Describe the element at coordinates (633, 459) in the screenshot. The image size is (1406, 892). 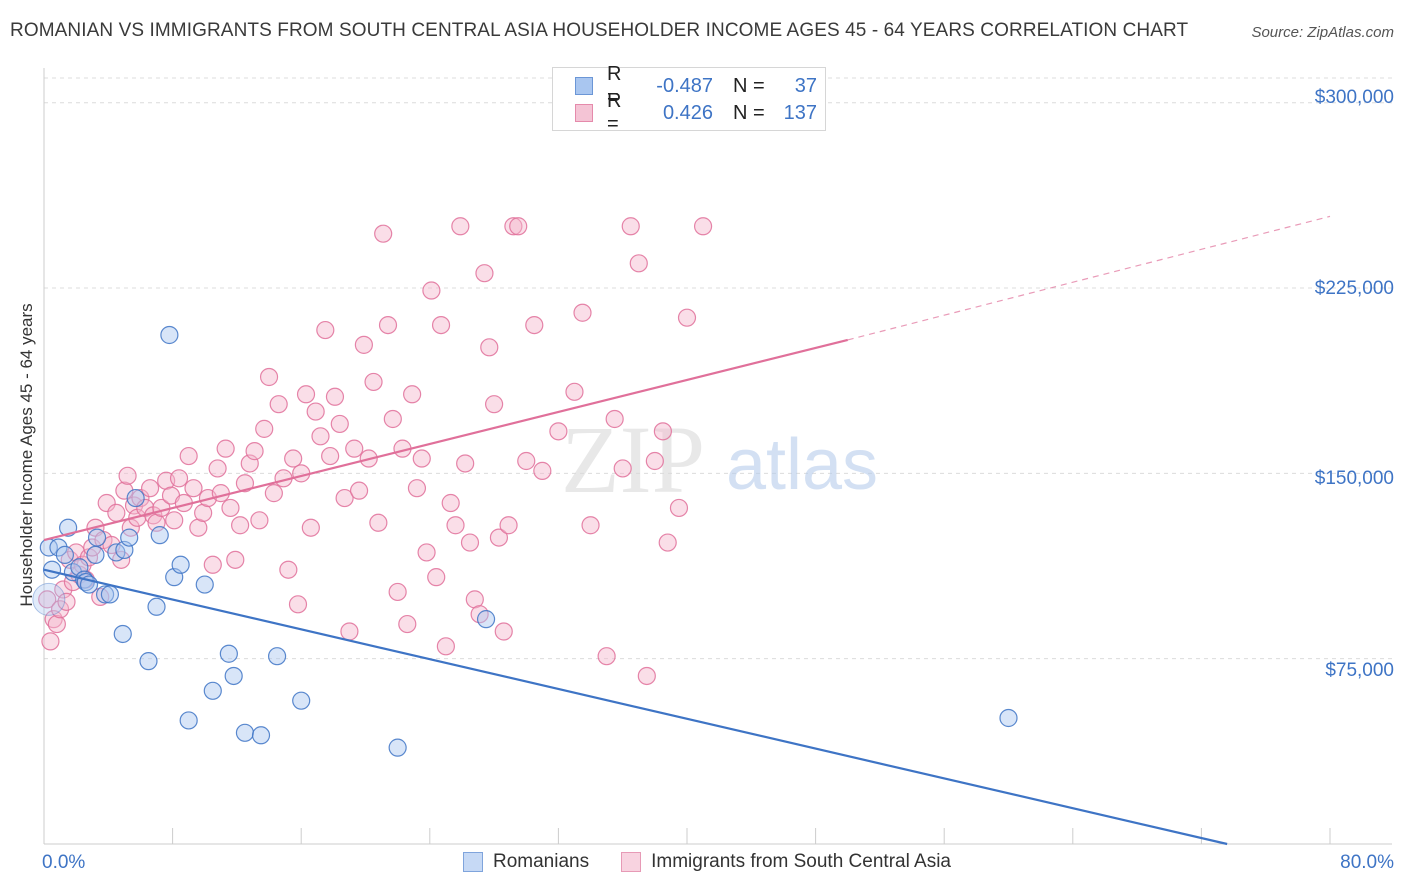
I see `watermark-zip: ZIP` at that location.